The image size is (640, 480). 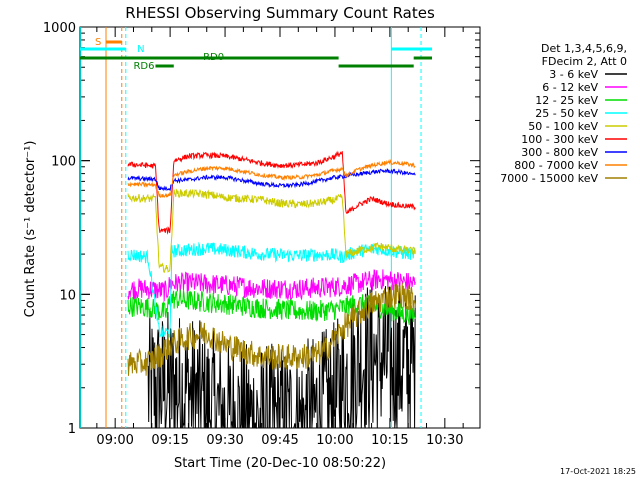 I want to click on legend-entry-label: 25 - 50 keV, so click(x=566, y=113).